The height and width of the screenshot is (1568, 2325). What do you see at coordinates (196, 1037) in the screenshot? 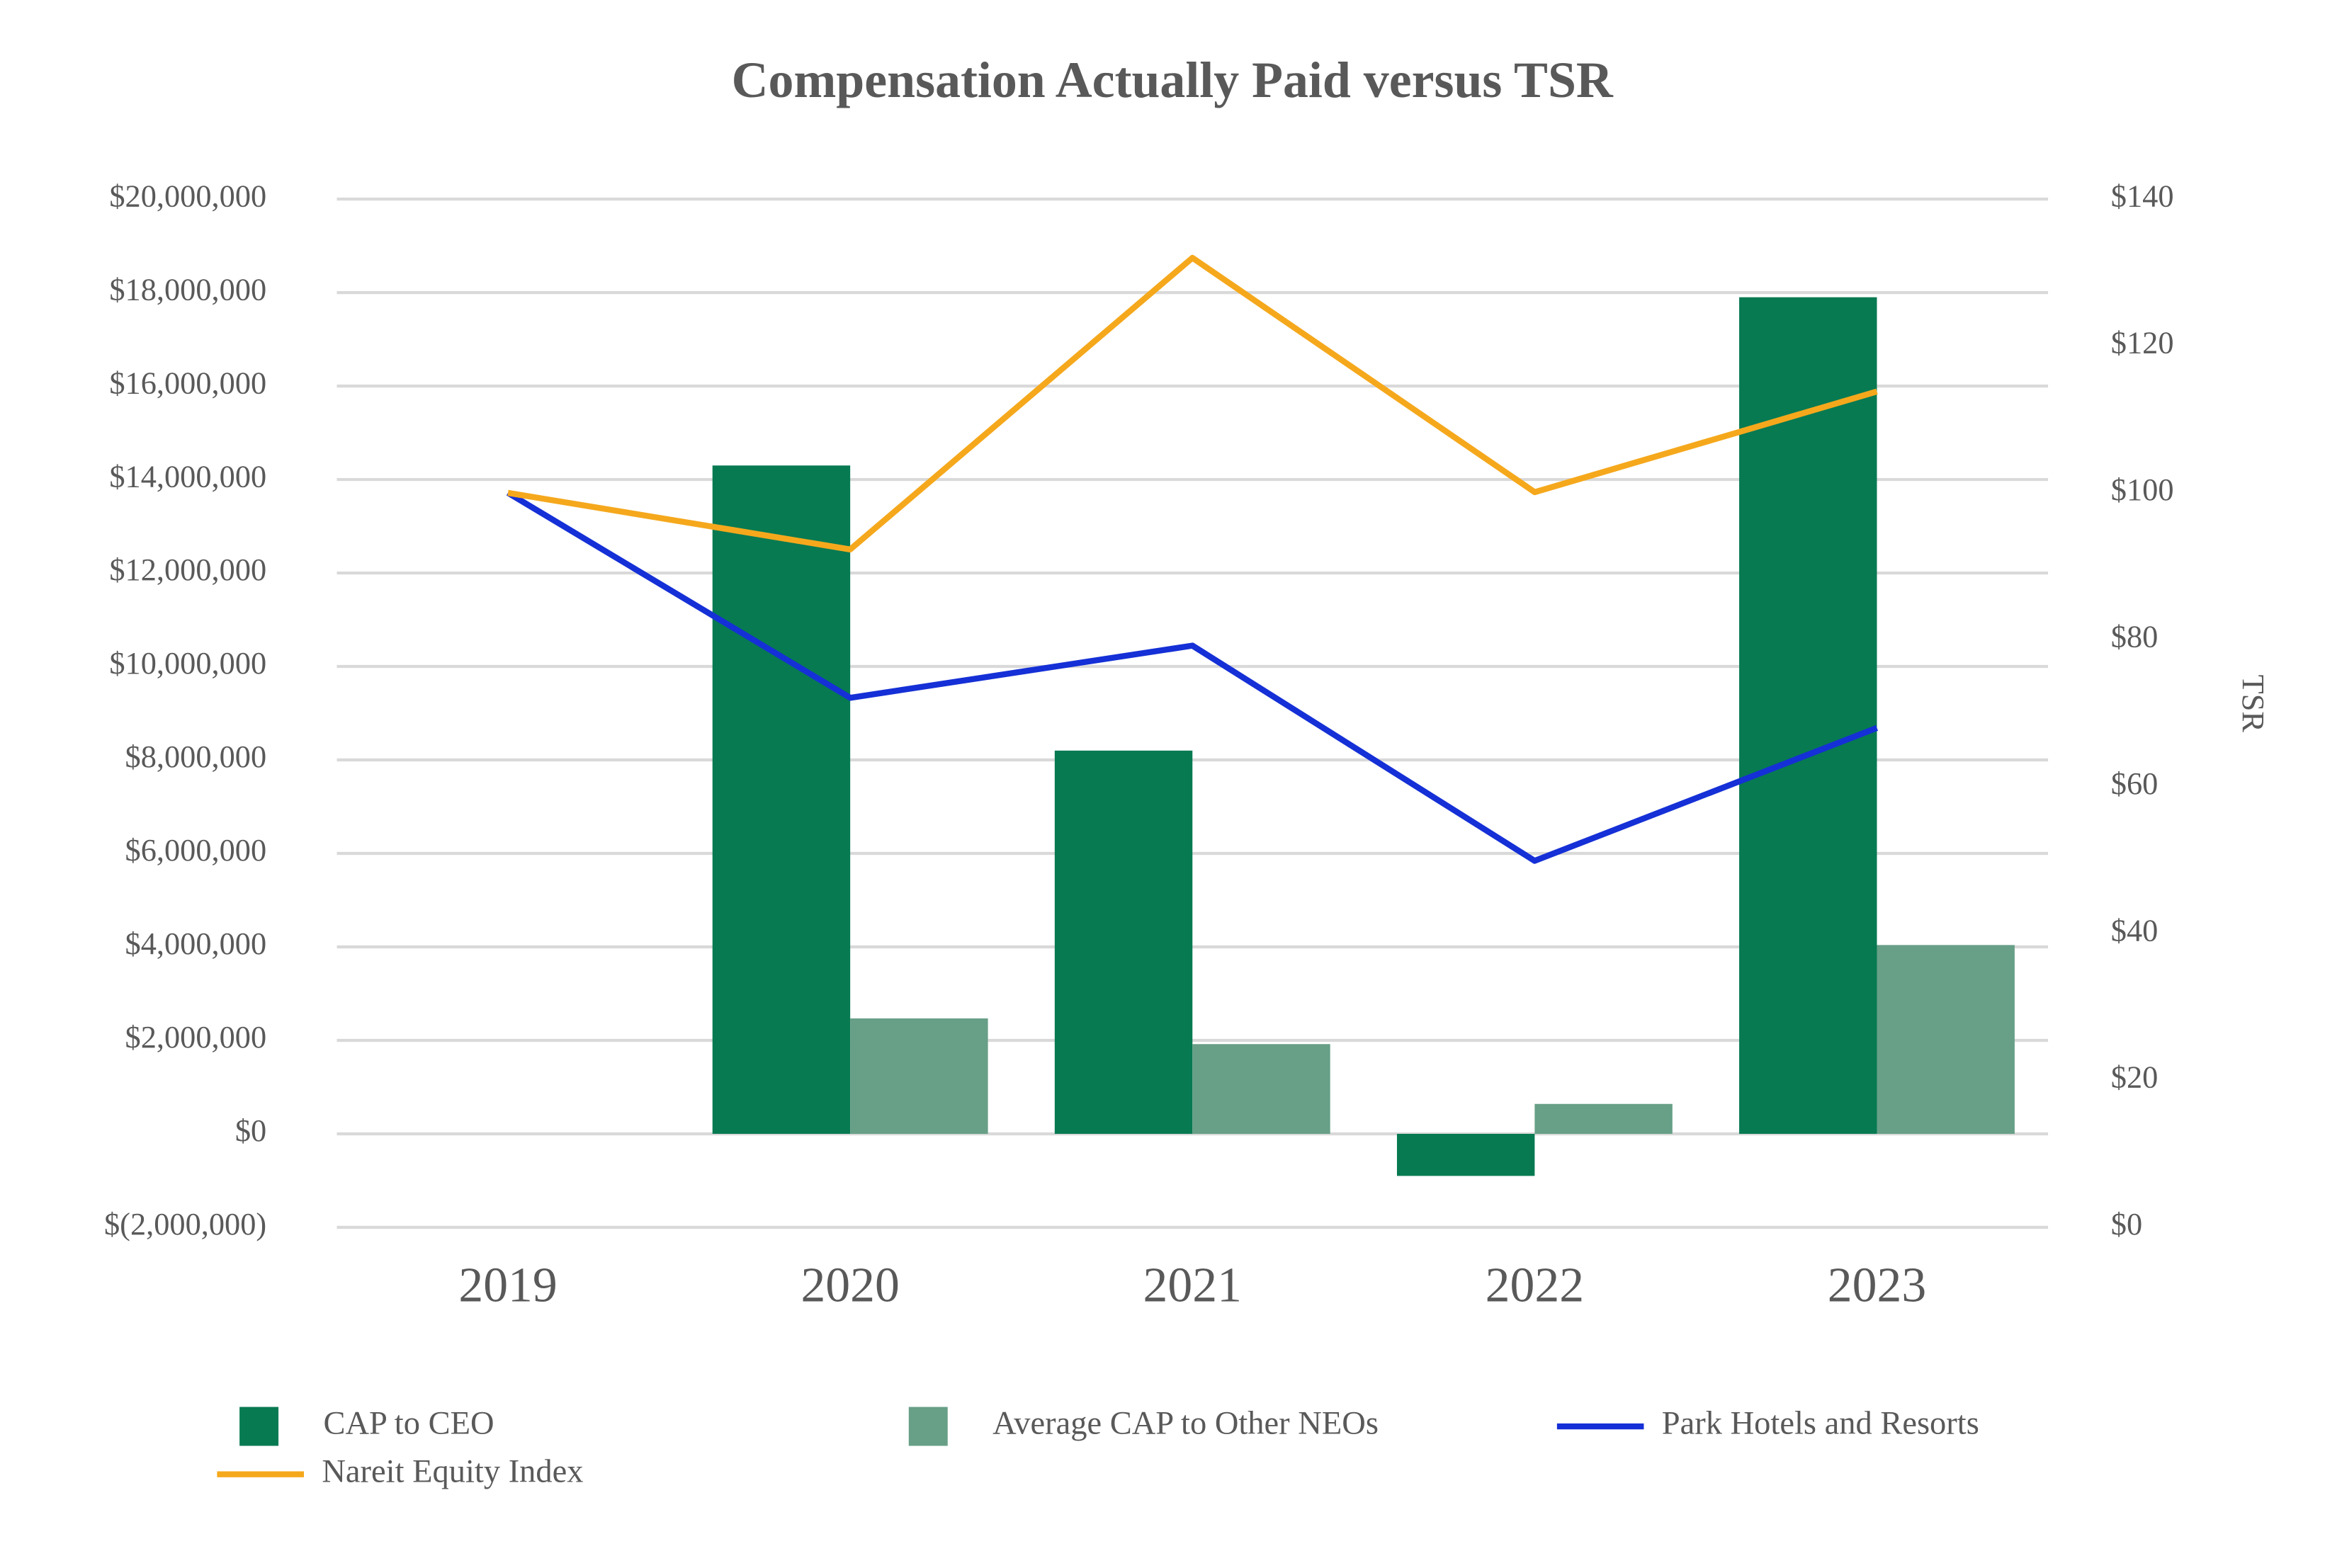
I see `y-tick-label: $2,000,000` at bounding box center [196, 1037].